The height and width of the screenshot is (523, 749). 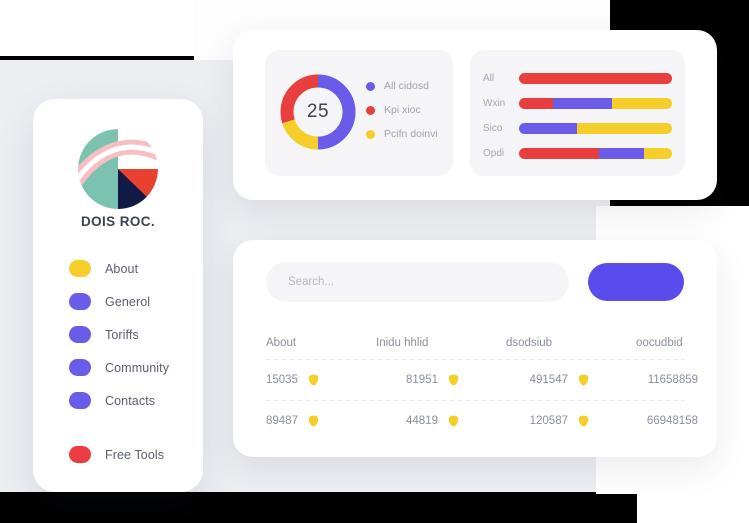 I want to click on table-cell-value: 491547, so click(x=548, y=380).